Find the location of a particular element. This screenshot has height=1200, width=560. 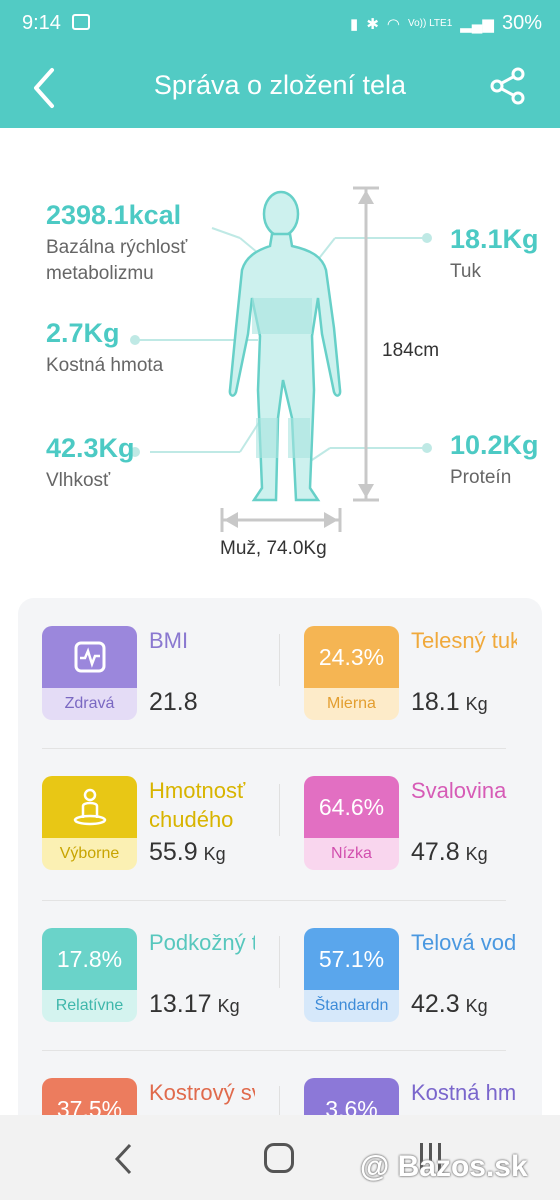

metric-badge: 24.3% Mierna is located at coordinates (351, 673).